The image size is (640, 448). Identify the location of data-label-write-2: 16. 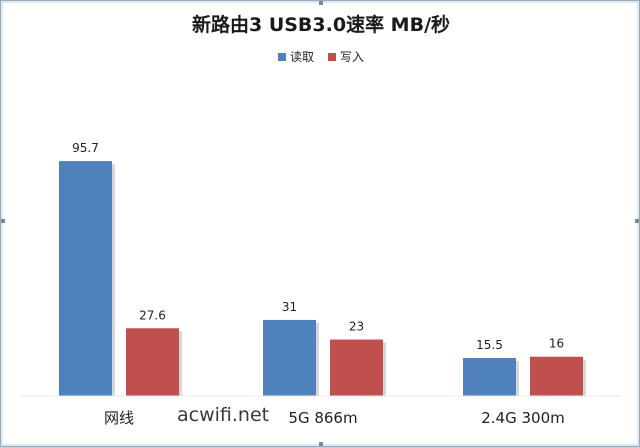
(556, 344).